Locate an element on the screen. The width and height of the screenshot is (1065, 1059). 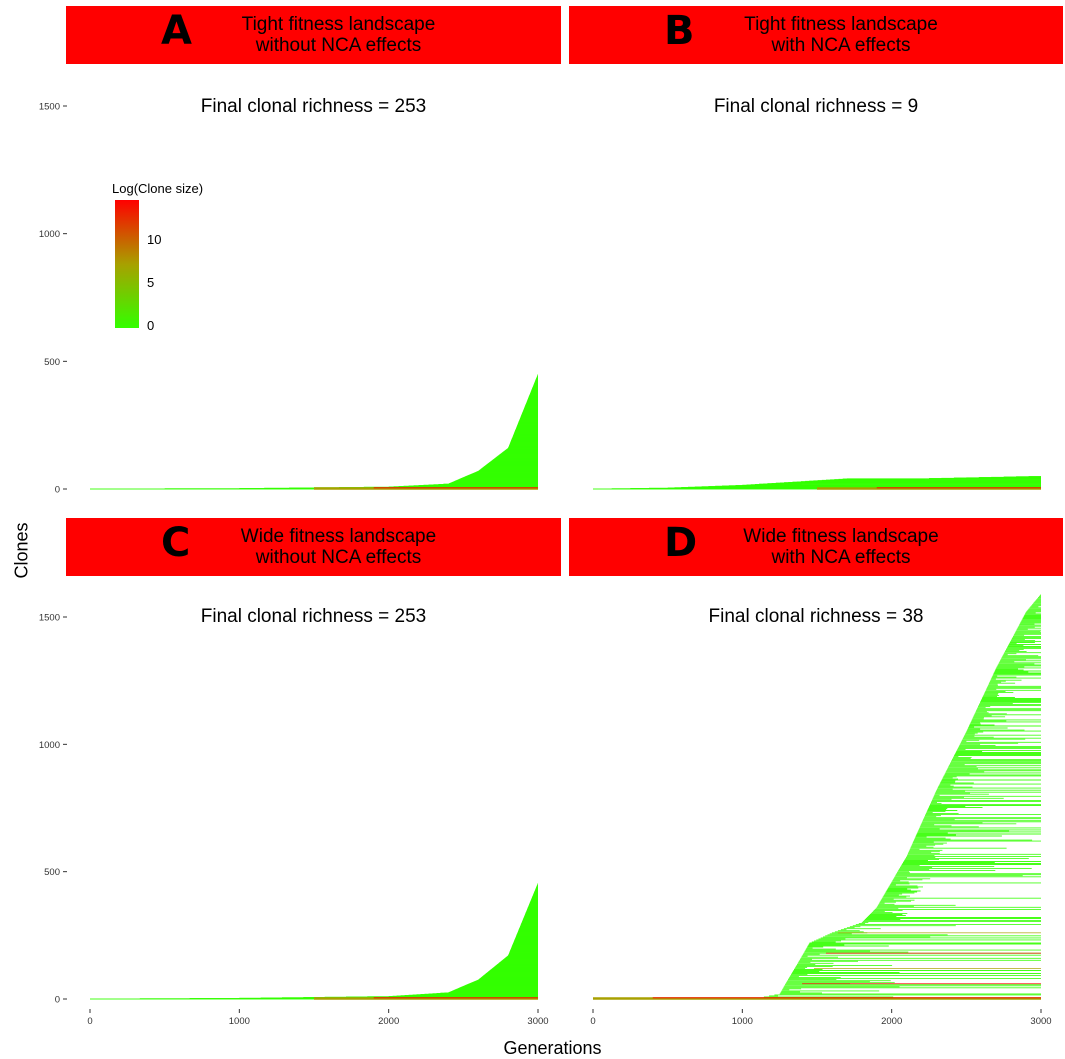
panel-a-letter: A is located at coordinates (176, 31).